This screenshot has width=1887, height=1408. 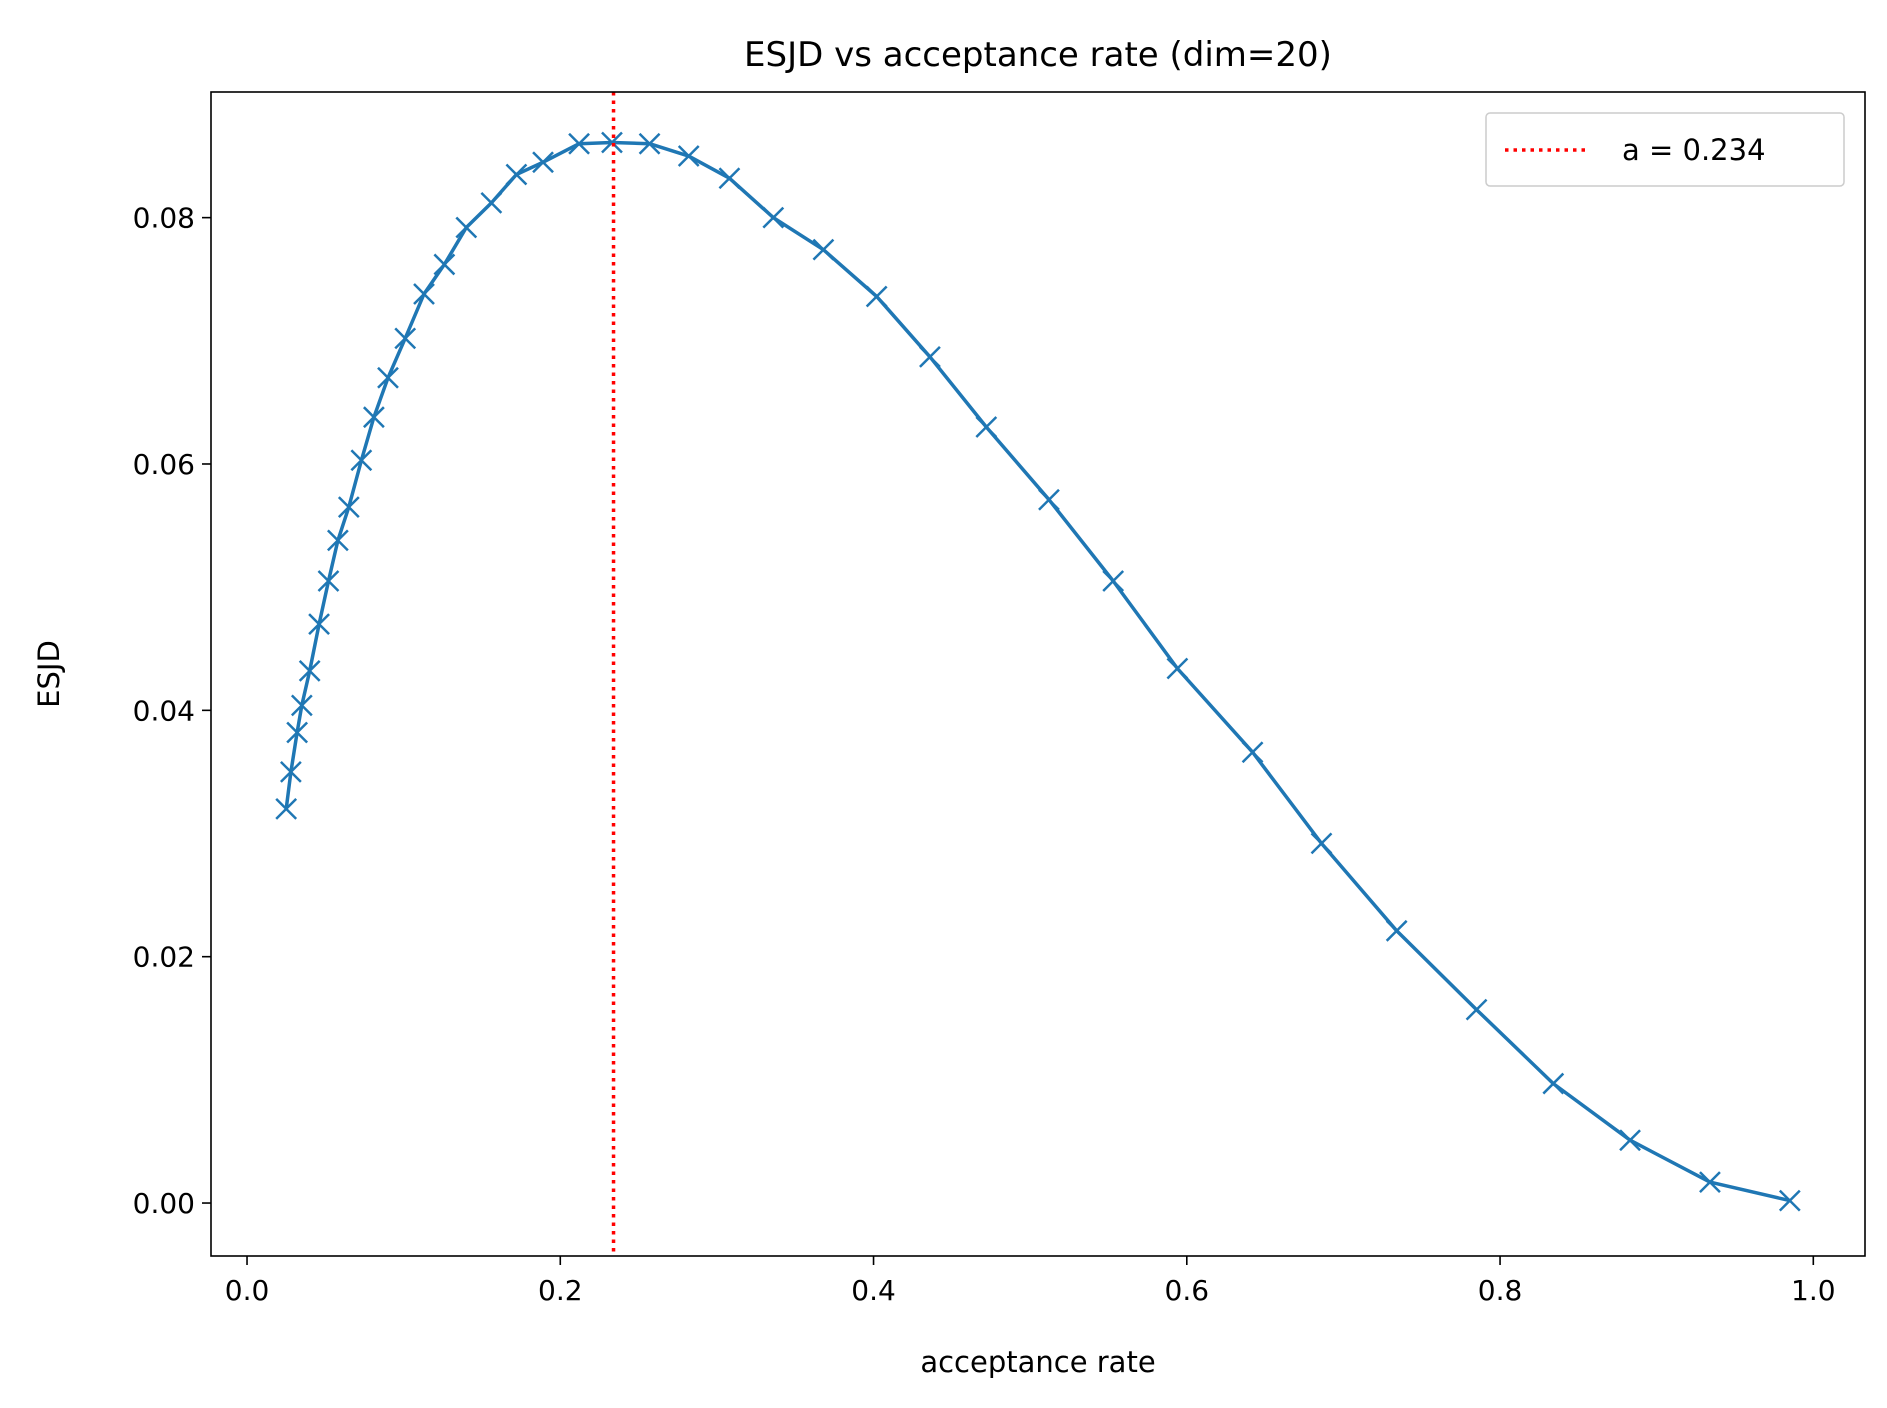 I want to click on x-tick-label: 0.4, so click(x=873, y=1290).